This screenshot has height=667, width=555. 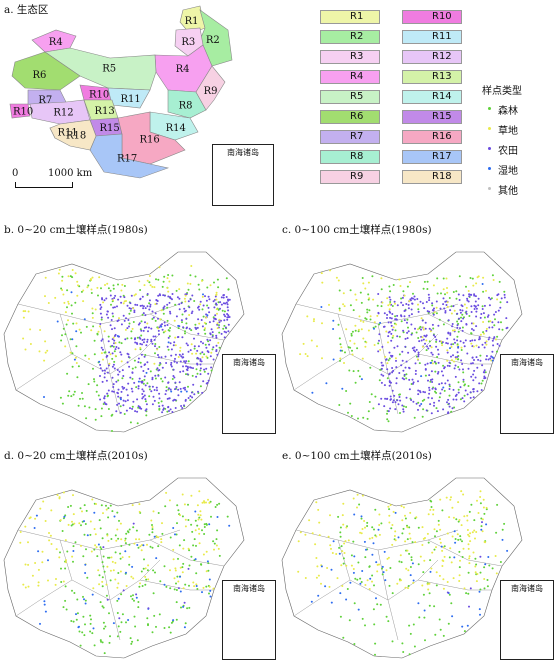 What do you see at coordinates (352, 98) in the screenshot?
I see `legend-region-item: R5` at bounding box center [352, 98].